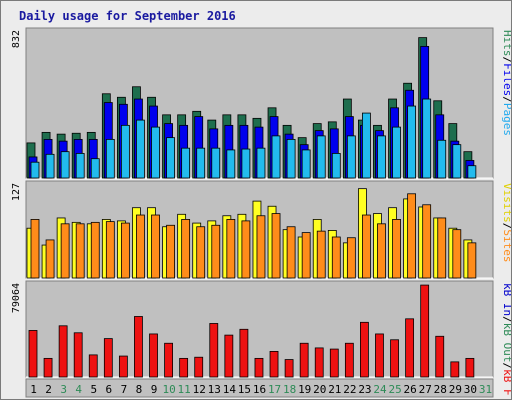 The image size is (512, 400). I want to click on x-label-strip, so click(259, 388).